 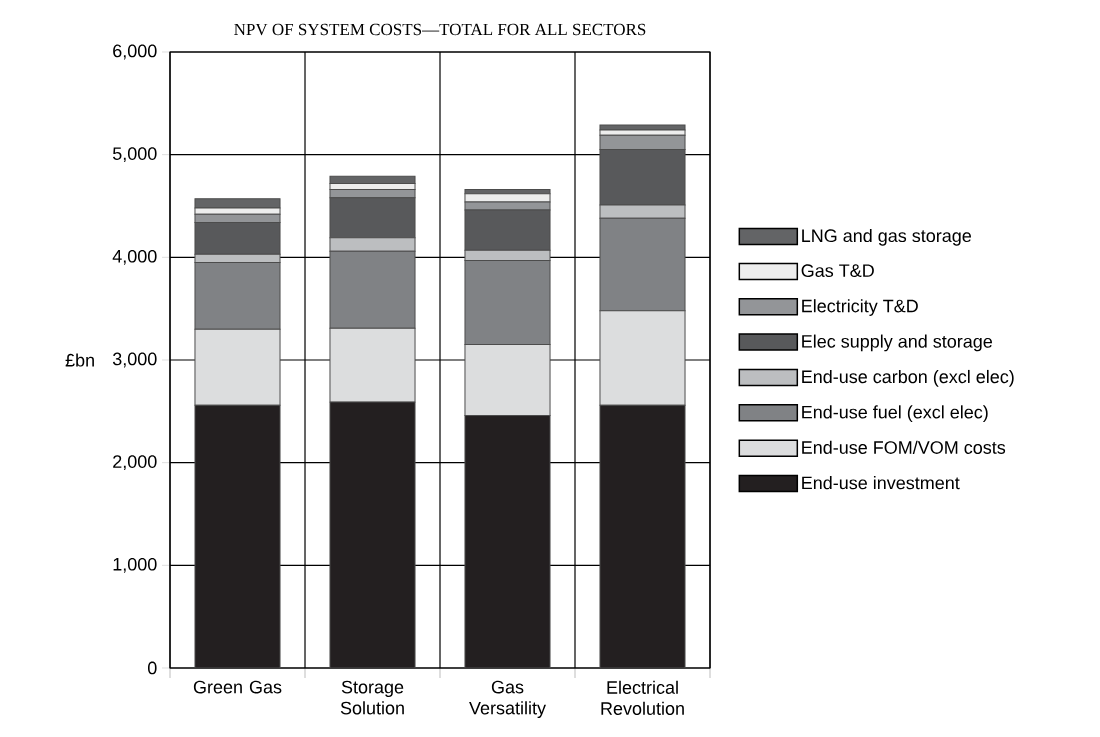 What do you see at coordinates (135, 52) in the screenshot?
I see `y-tick-label: 6,000` at bounding box center [135, 52].